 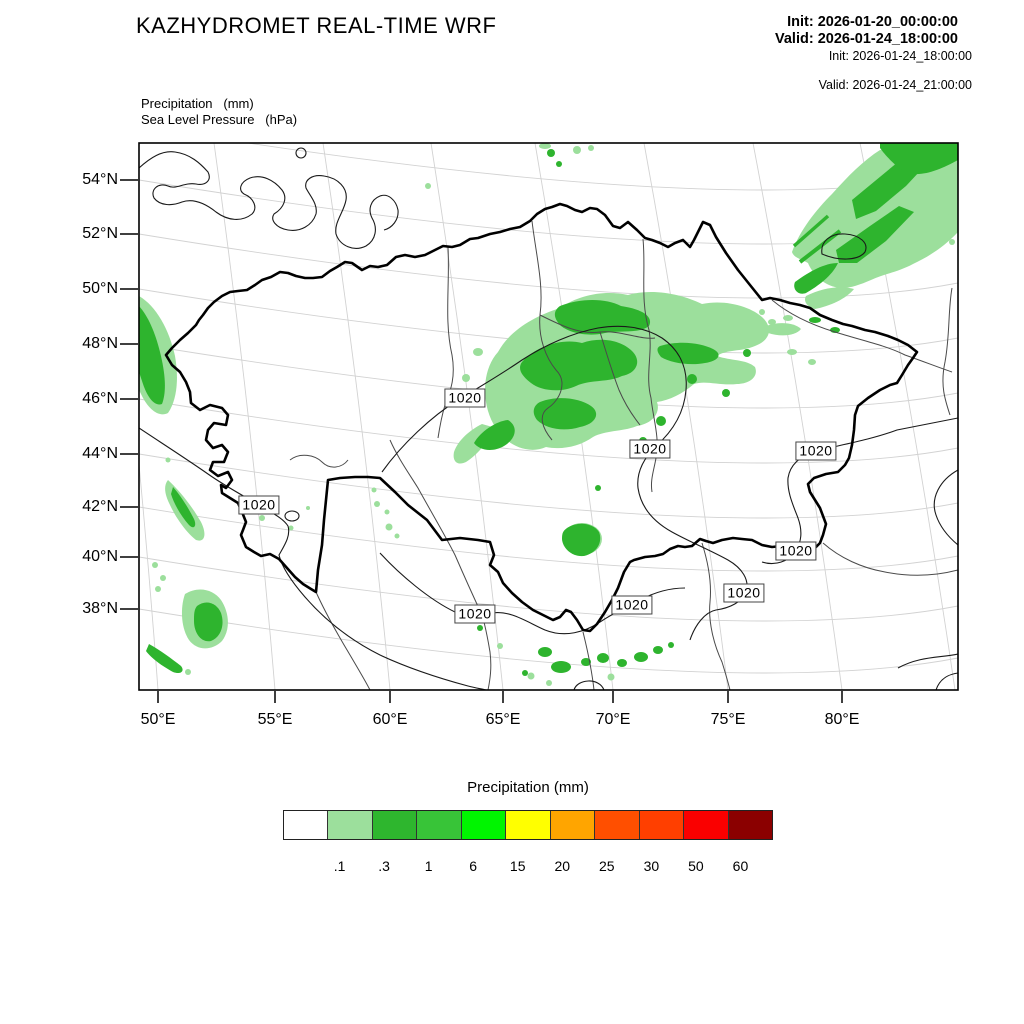 What do you see at coordinates (158, 719) in the screenshot?
I see `lon-tick-label: 50°E` at bounding box center [158, 719].